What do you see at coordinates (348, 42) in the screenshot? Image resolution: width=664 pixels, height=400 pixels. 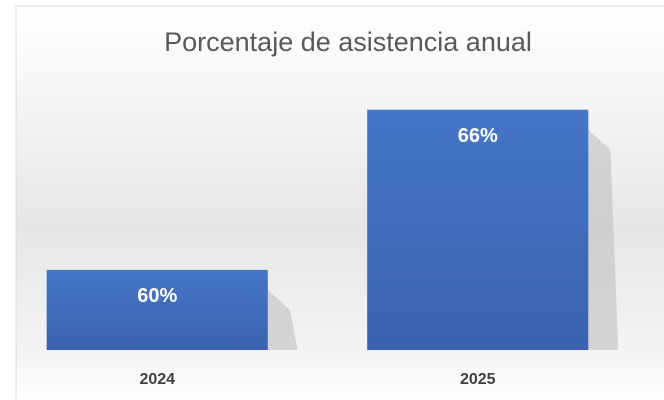 I see `chart-title: Porcentaje de asistencia anual` at bounding box center [348, 42].